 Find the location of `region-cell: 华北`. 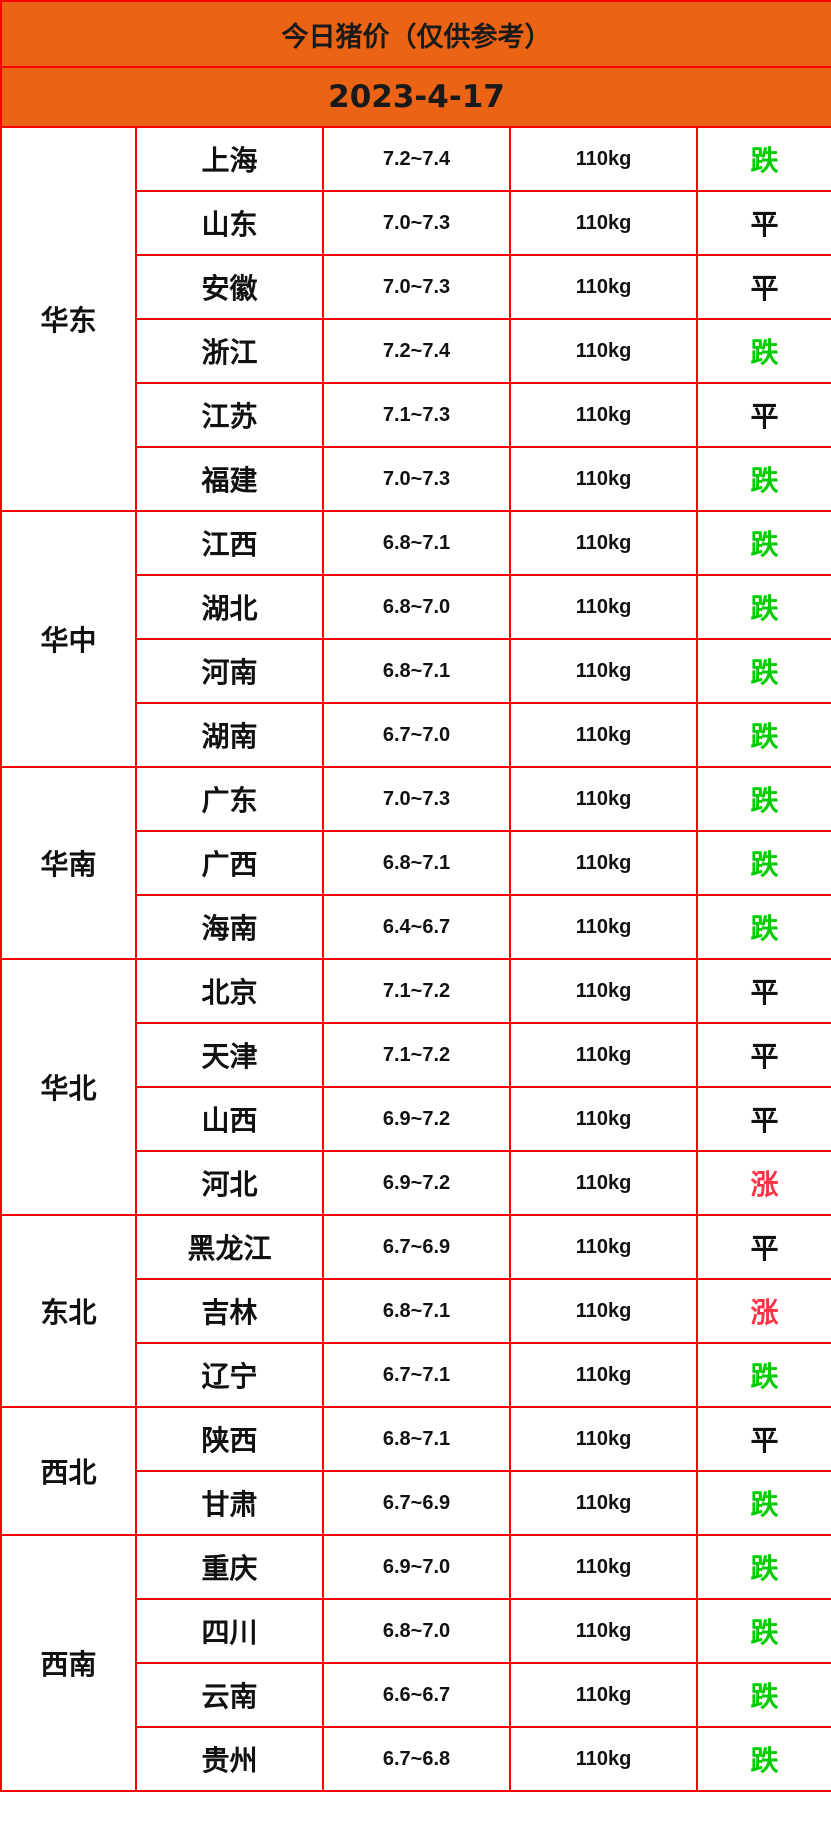

region-cell: 华北 is located at coordinates (68, 1087).